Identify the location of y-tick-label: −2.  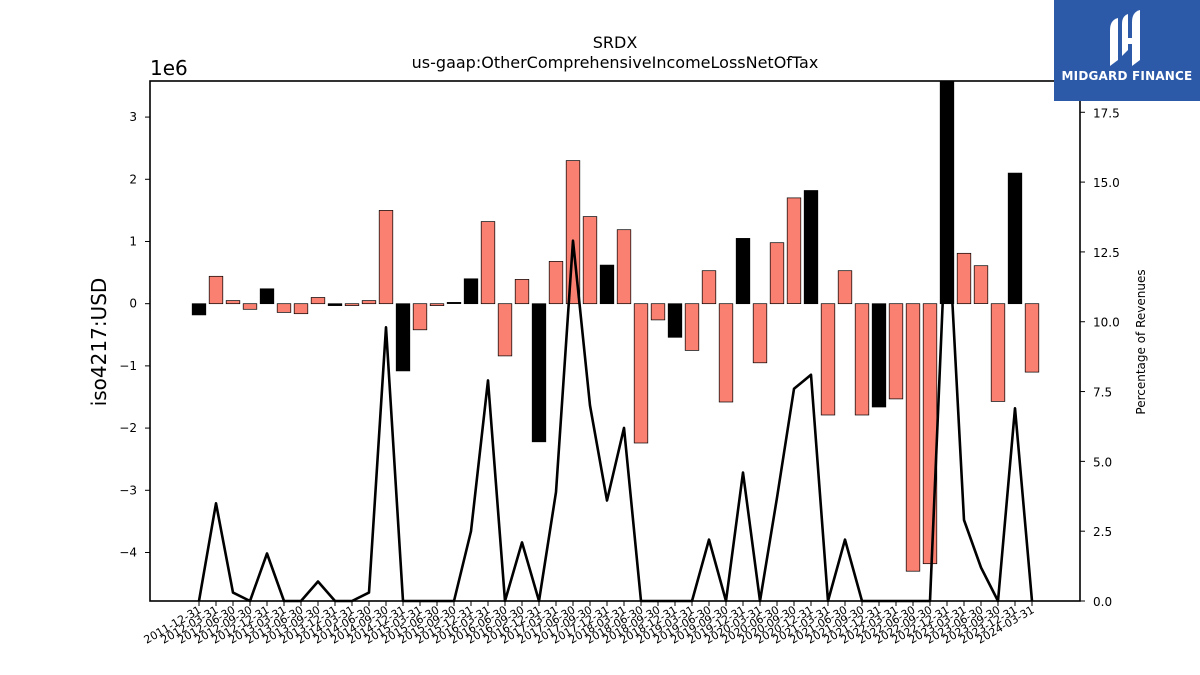
(128, 428).